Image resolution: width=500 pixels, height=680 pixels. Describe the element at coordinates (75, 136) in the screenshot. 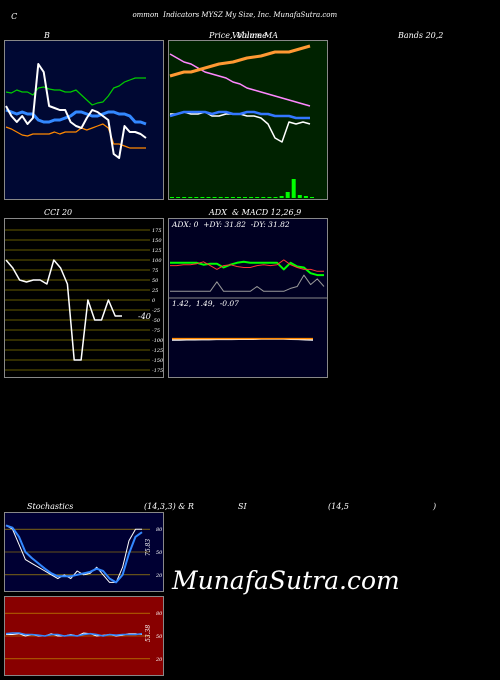

I see `bb-line-lower` at that location.